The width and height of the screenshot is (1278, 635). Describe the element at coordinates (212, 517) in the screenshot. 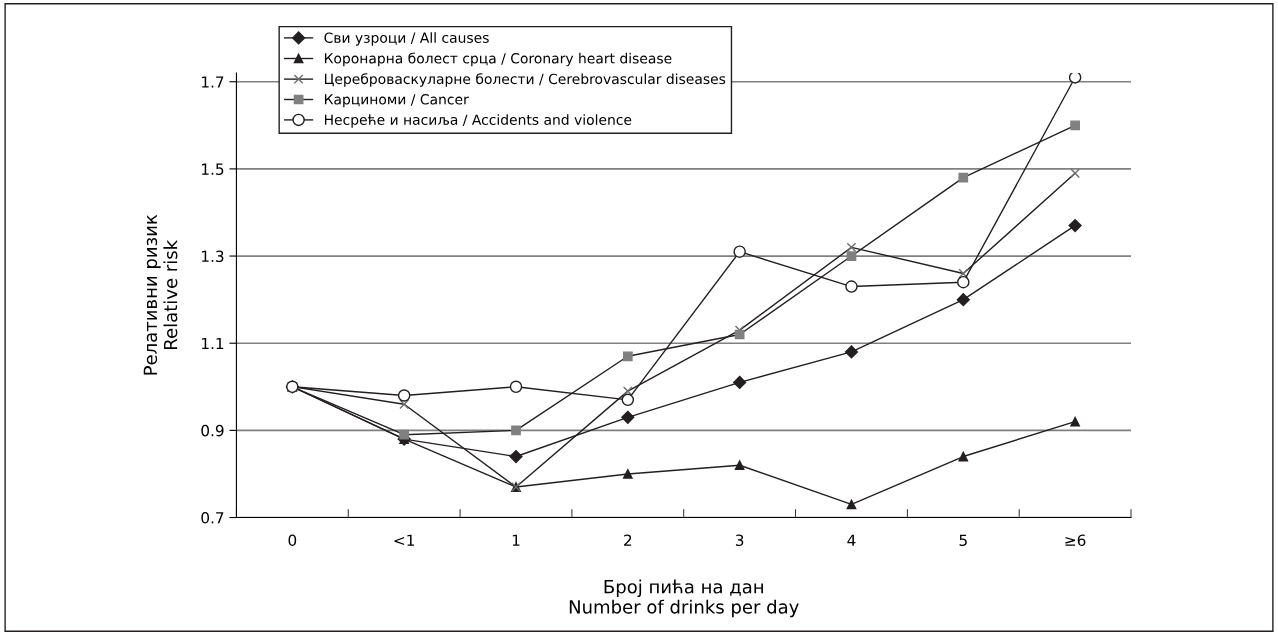

I see `y-tick-label: 0.7` at that location.